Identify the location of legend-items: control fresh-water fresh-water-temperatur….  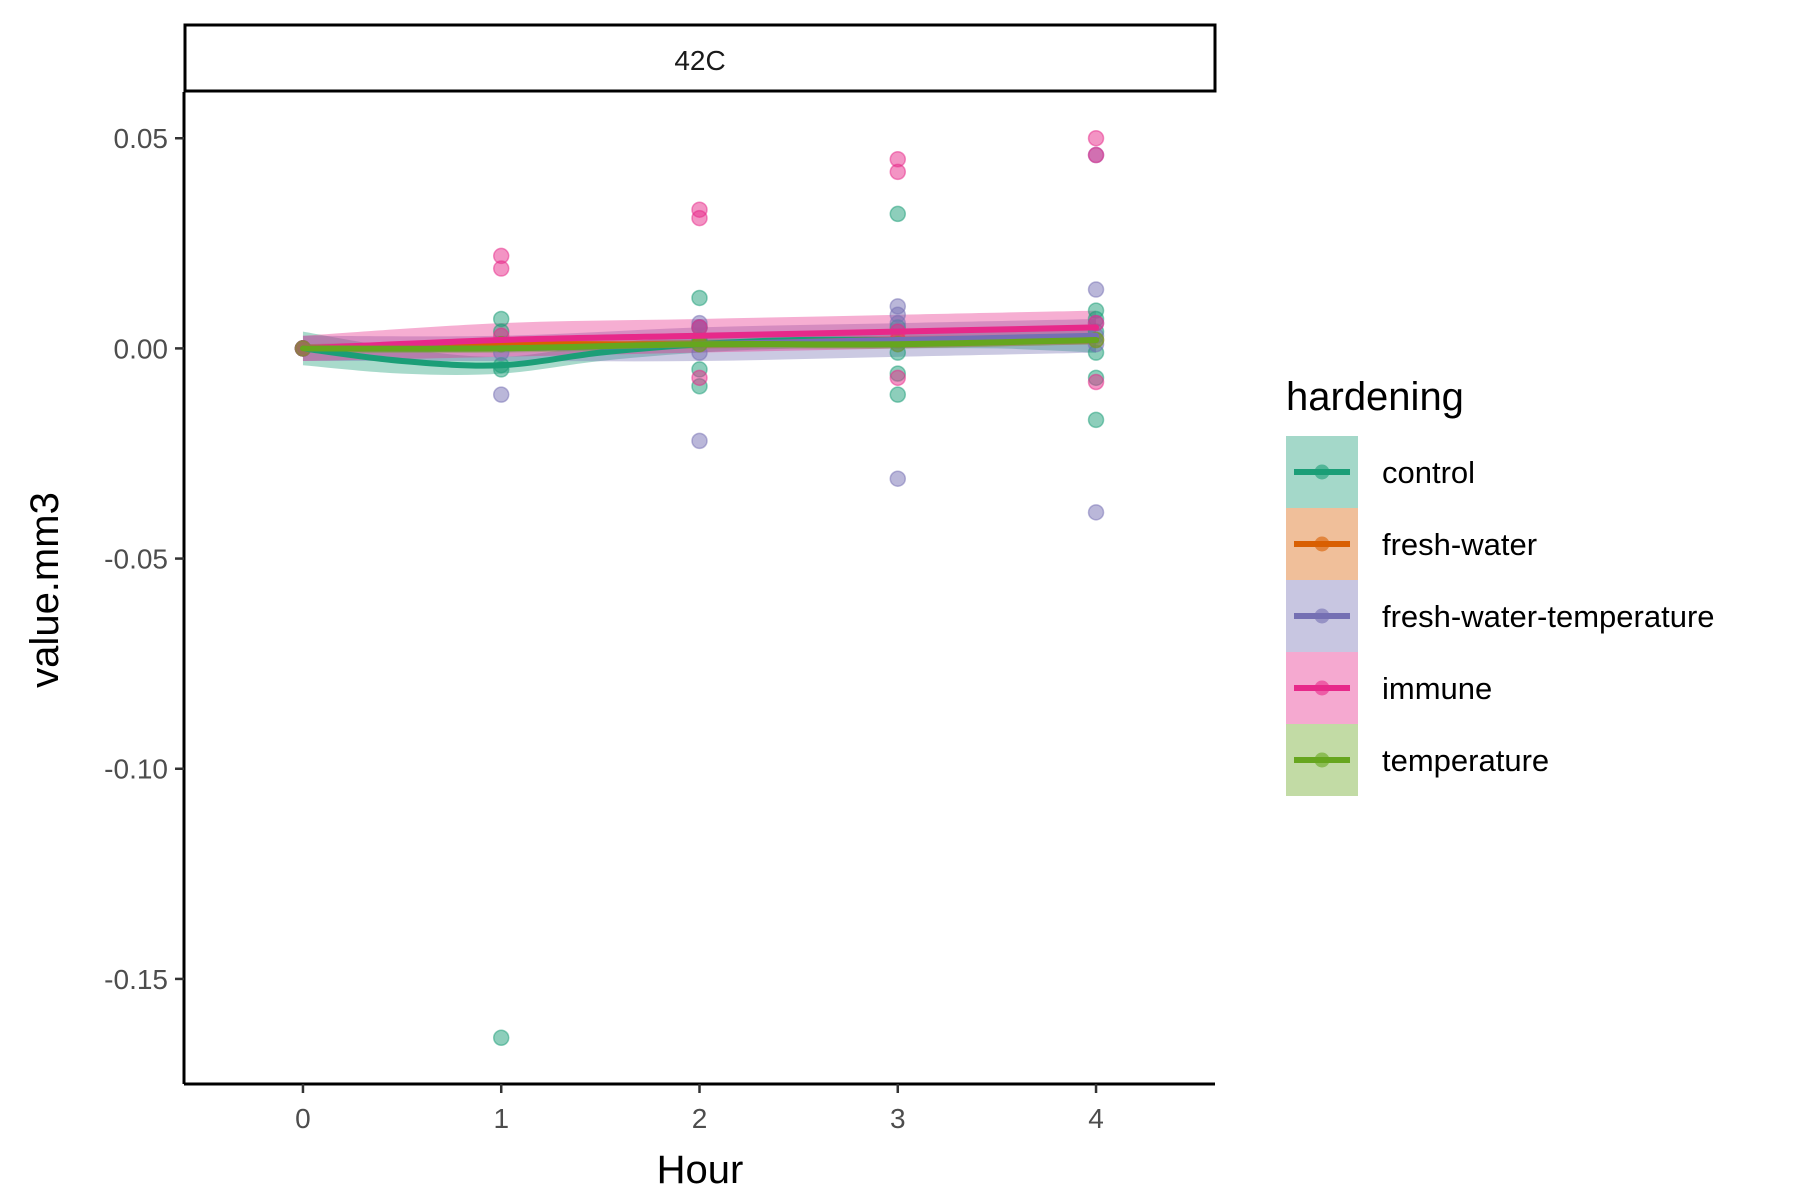
(1500, 616).